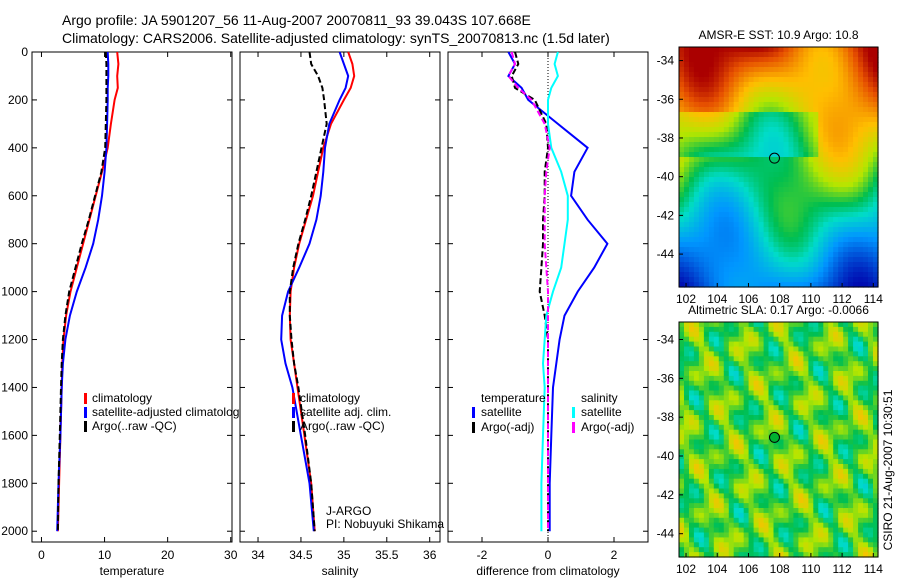  Describe the element at coordinates (293, 412) in the screenshot. I see `legend-swatch` at that location.